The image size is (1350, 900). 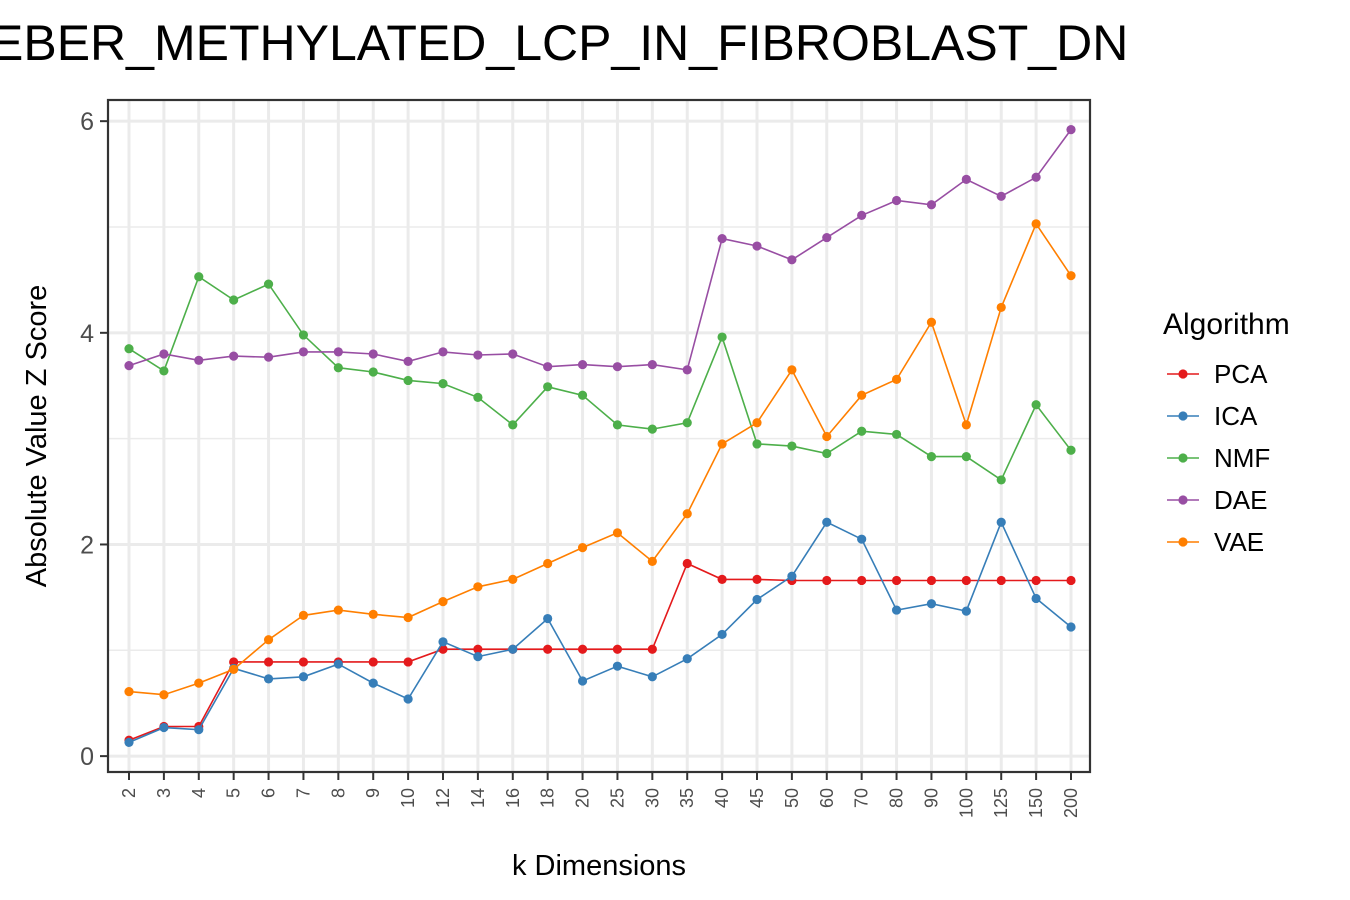 I want to click on x-axis-title: k Dimensions, so click(x=599, y=866).